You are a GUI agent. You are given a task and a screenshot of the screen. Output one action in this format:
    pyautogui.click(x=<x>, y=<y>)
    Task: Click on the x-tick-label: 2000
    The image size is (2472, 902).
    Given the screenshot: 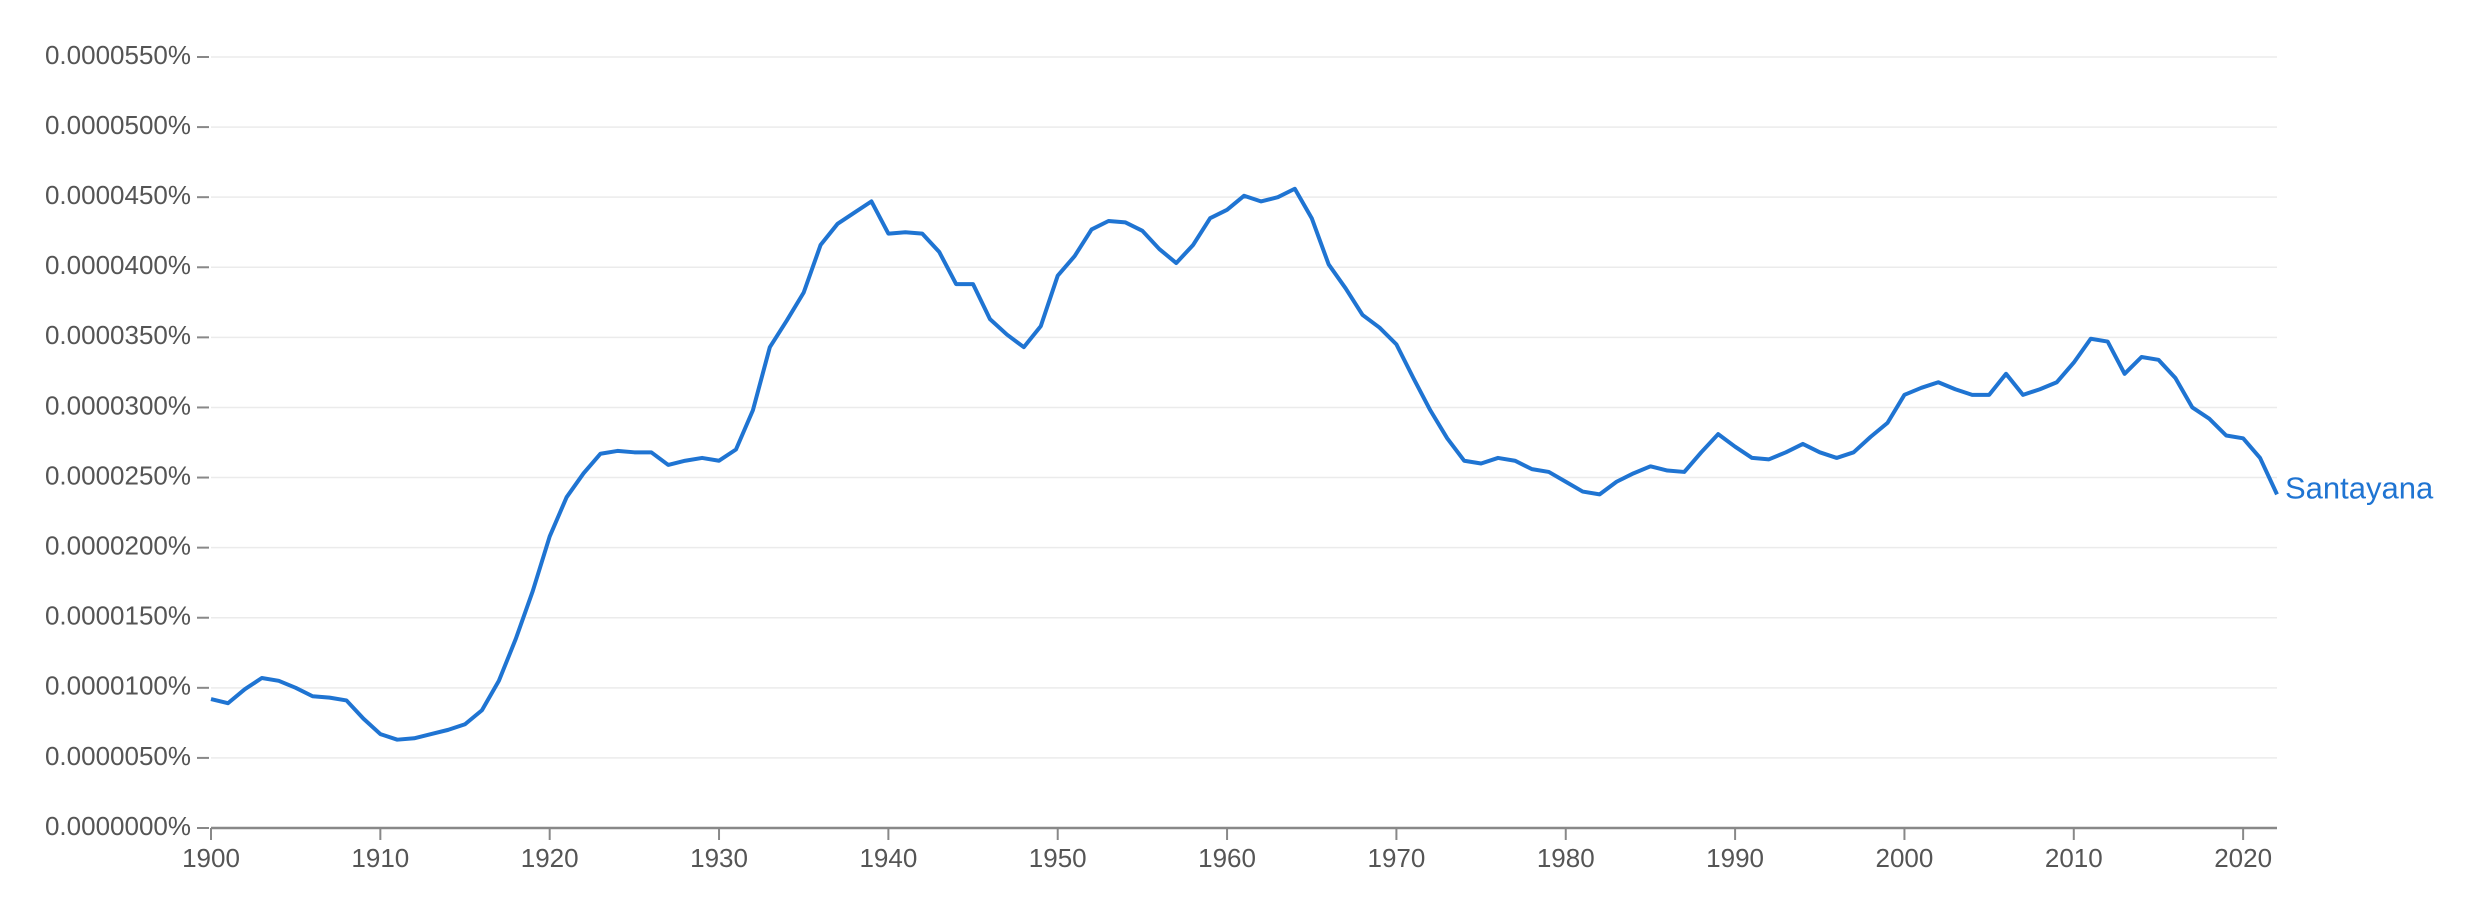 What is the action you would take?
    pyautogui.click(x=1905, y=858)
    